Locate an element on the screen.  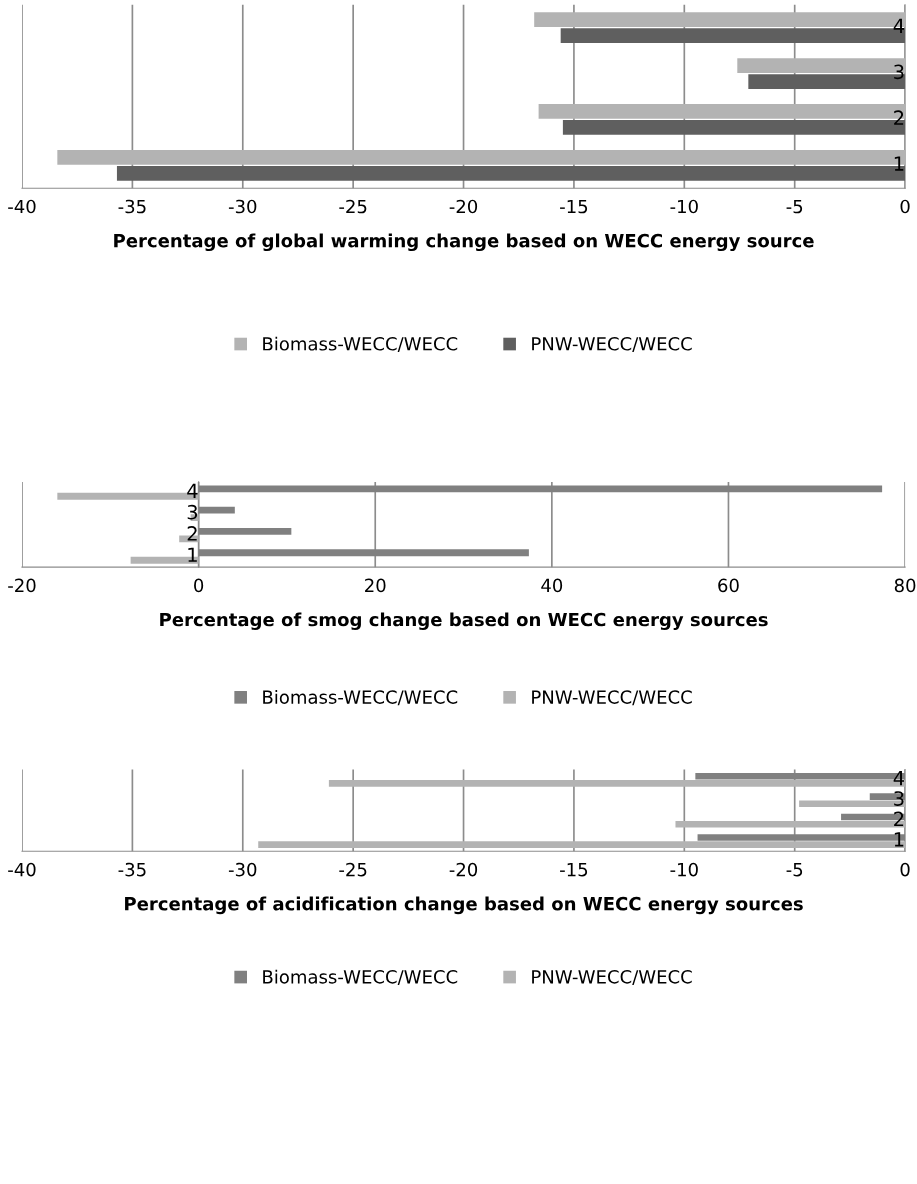
x-axis-title: Percentage of smog change based on WECC energy sources is located at coordinates (464, 621).